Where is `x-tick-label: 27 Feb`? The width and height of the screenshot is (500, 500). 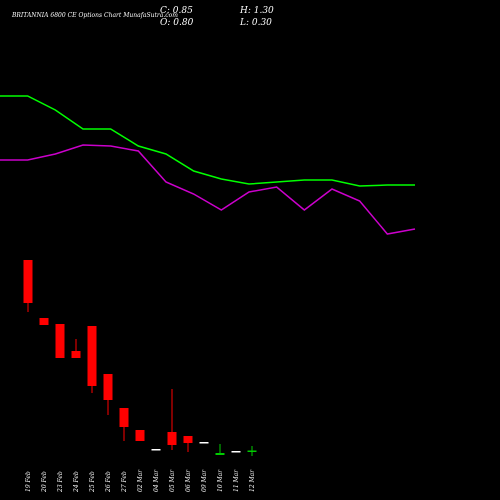
x-tick-label: 27 Feb is located at coordinates (124, 482).